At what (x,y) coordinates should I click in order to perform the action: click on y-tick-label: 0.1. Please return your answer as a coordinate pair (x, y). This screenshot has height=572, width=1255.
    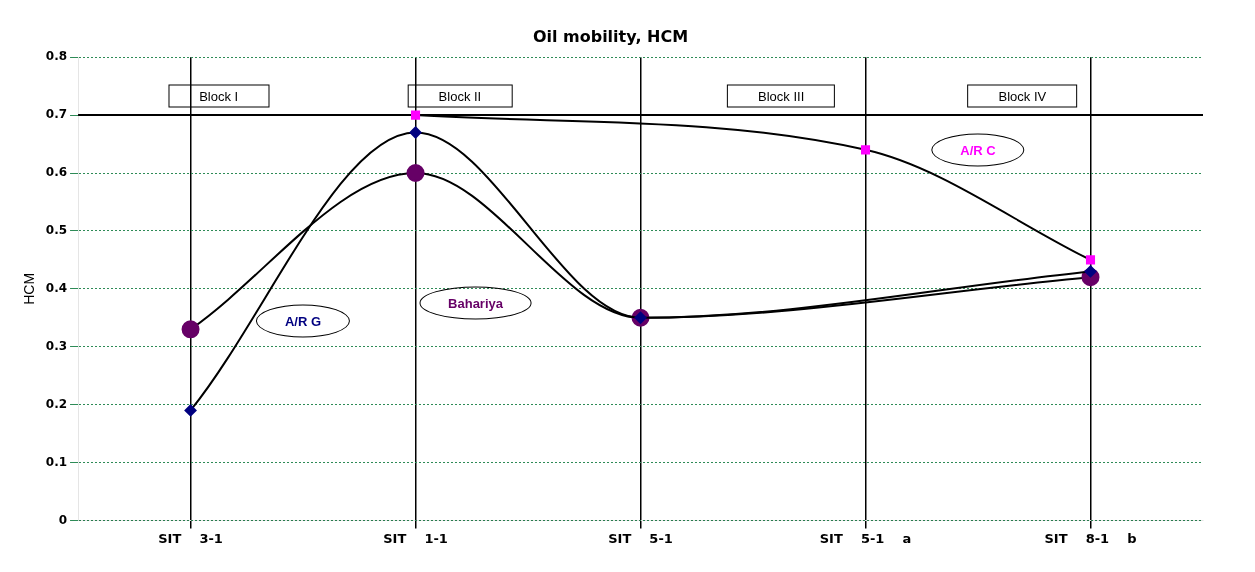
    Looking at the image, I should click on (56, 461).